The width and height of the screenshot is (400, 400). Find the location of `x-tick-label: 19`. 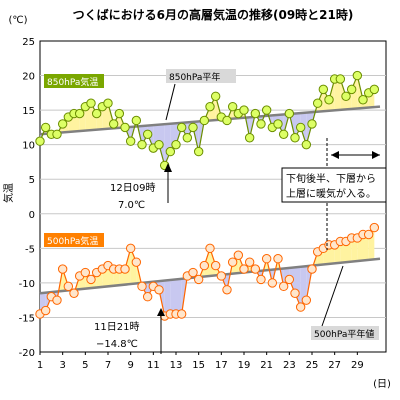

x-tick-label: 19 is located at coordinates (244, 365).